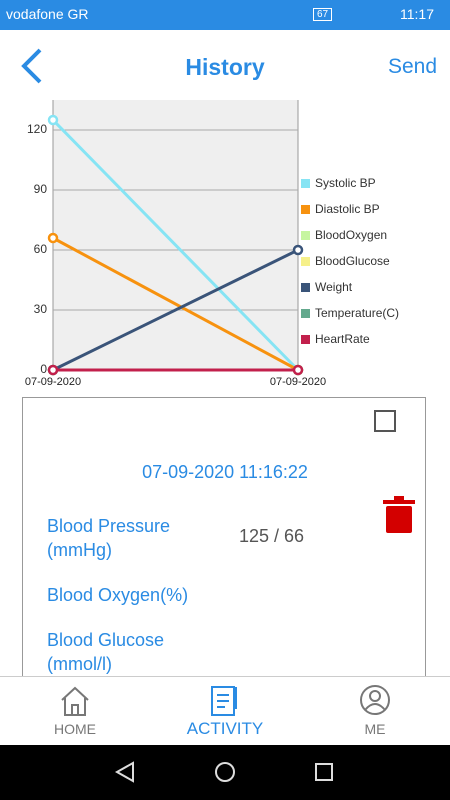 The width and height of the screenshot is (450, 800). Describe the element at coordinates (225, 472) in the screenshot. I see `datetime: 07-09-2020 11:16:22` at that location.